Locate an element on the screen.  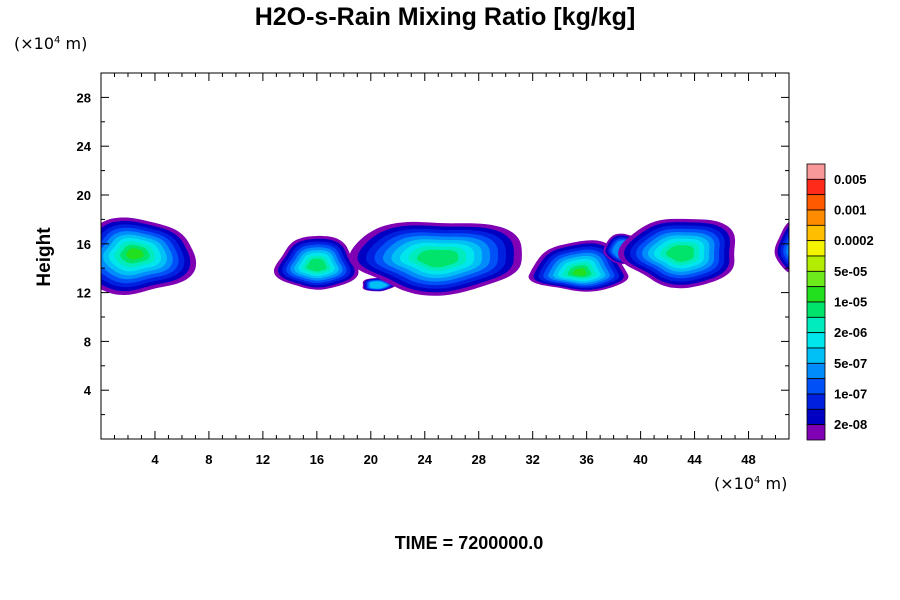
legend-label: 2e-08 is located at coordinates (850, 424).